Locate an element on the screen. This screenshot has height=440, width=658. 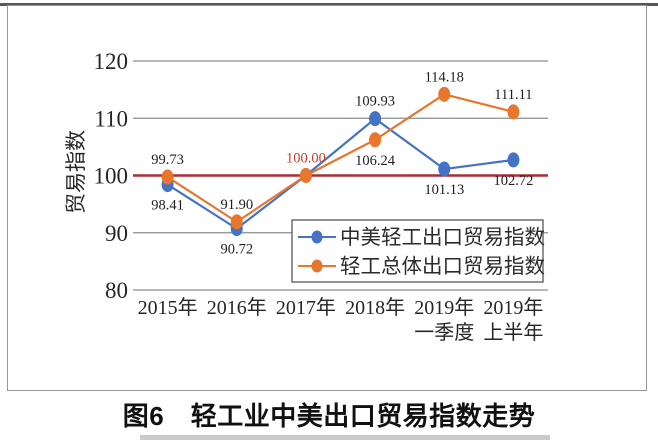
svg-text: 2017年 is located at coordinates (306, 307).